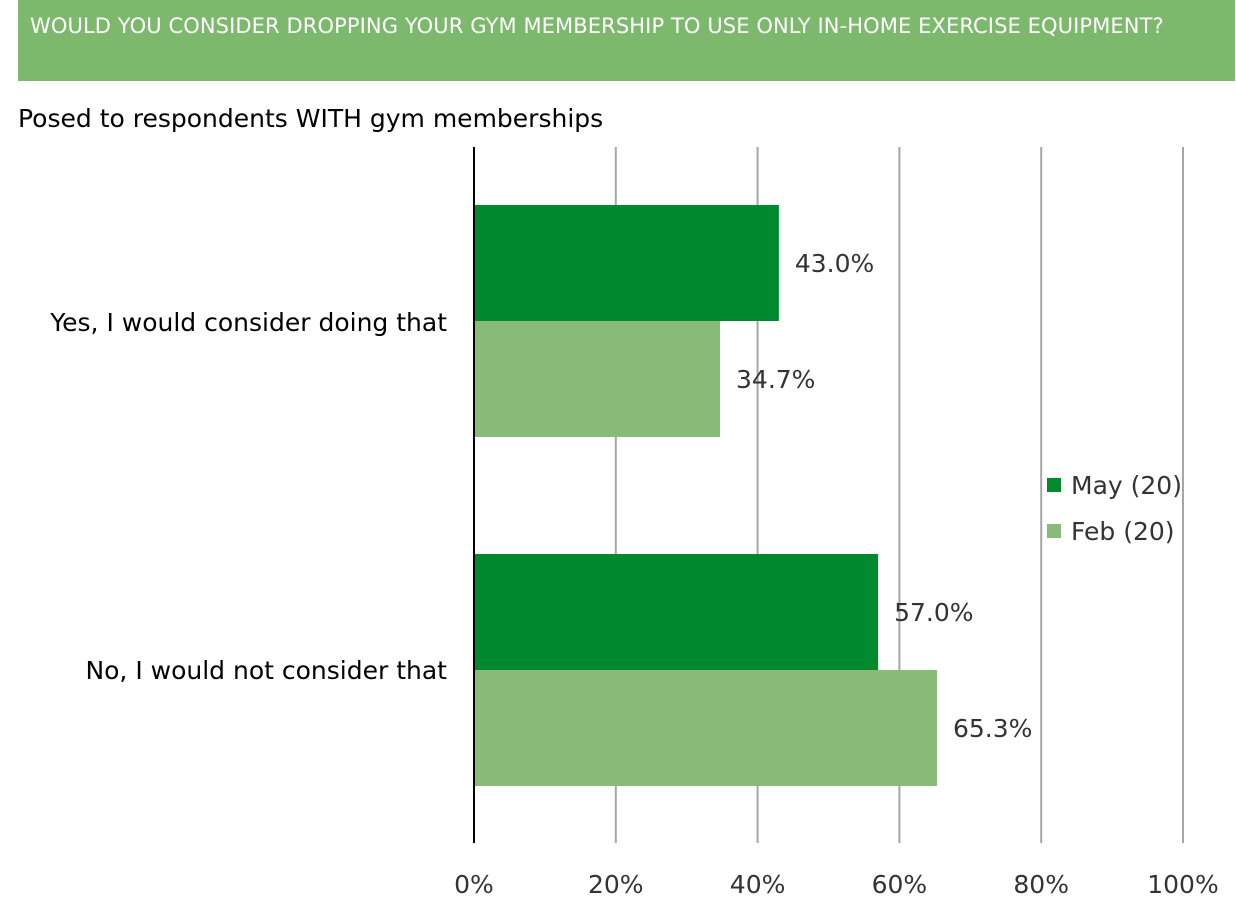 This screenshot has height=904, width=1236. Describe the element at coordinates (775, 379) in the screenshot. I see `data-label: 34.7%` at that location.